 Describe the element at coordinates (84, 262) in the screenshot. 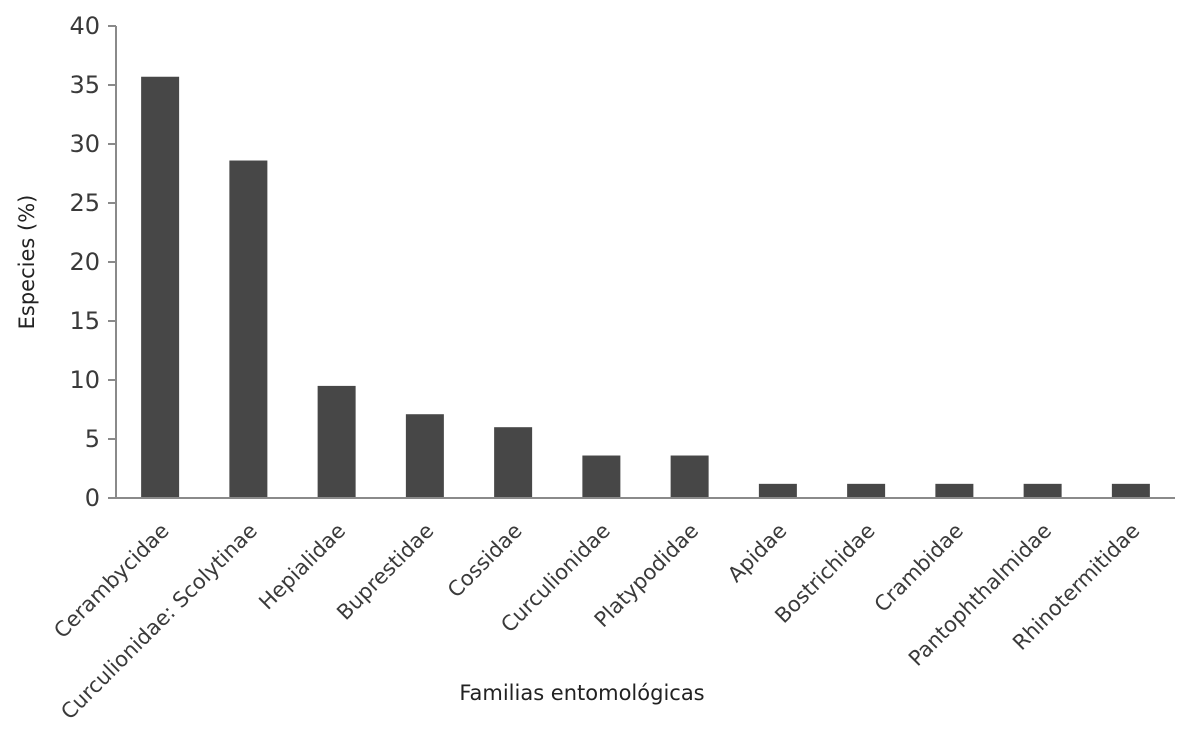

I see `y-tick-label: 20` at that location.